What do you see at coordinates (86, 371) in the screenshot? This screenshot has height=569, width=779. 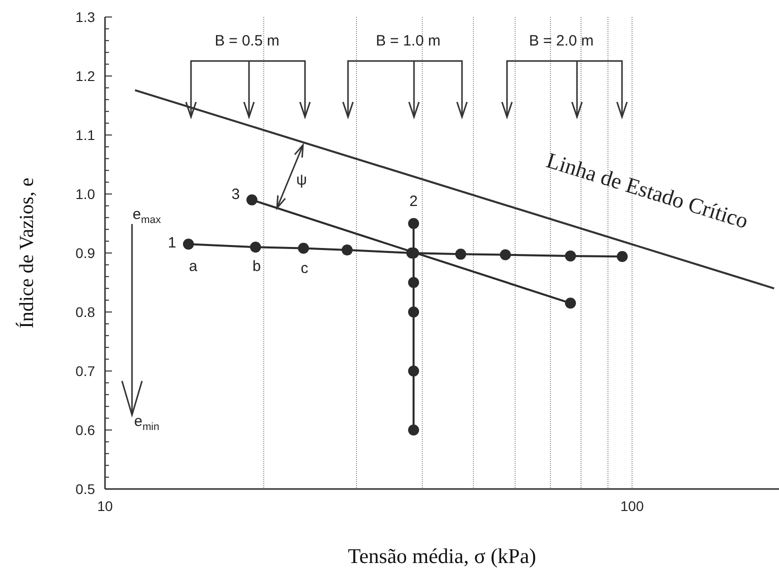 I see `y-tick-label: 0.7` at bounding box center [86, 371].